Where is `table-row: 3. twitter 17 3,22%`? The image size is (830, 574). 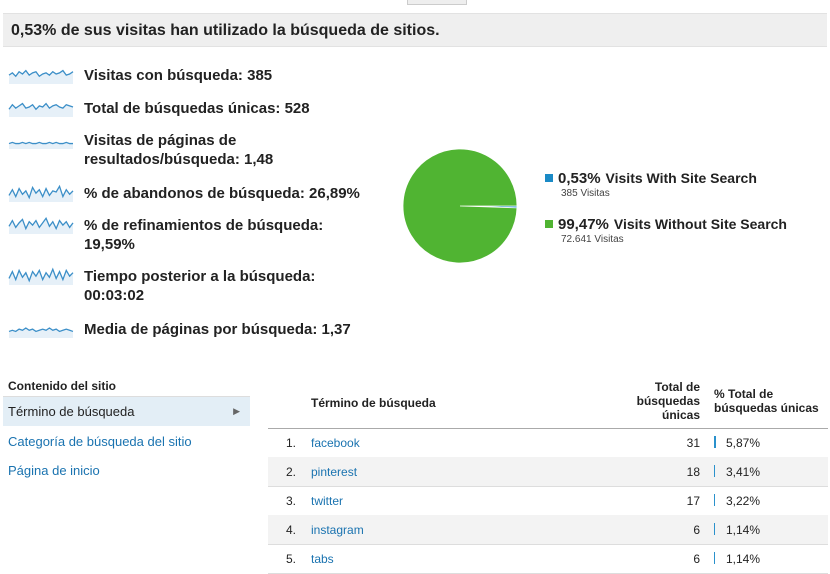 table-row: 3. twitter 17 3,22% is located at coordinates (548, 501).